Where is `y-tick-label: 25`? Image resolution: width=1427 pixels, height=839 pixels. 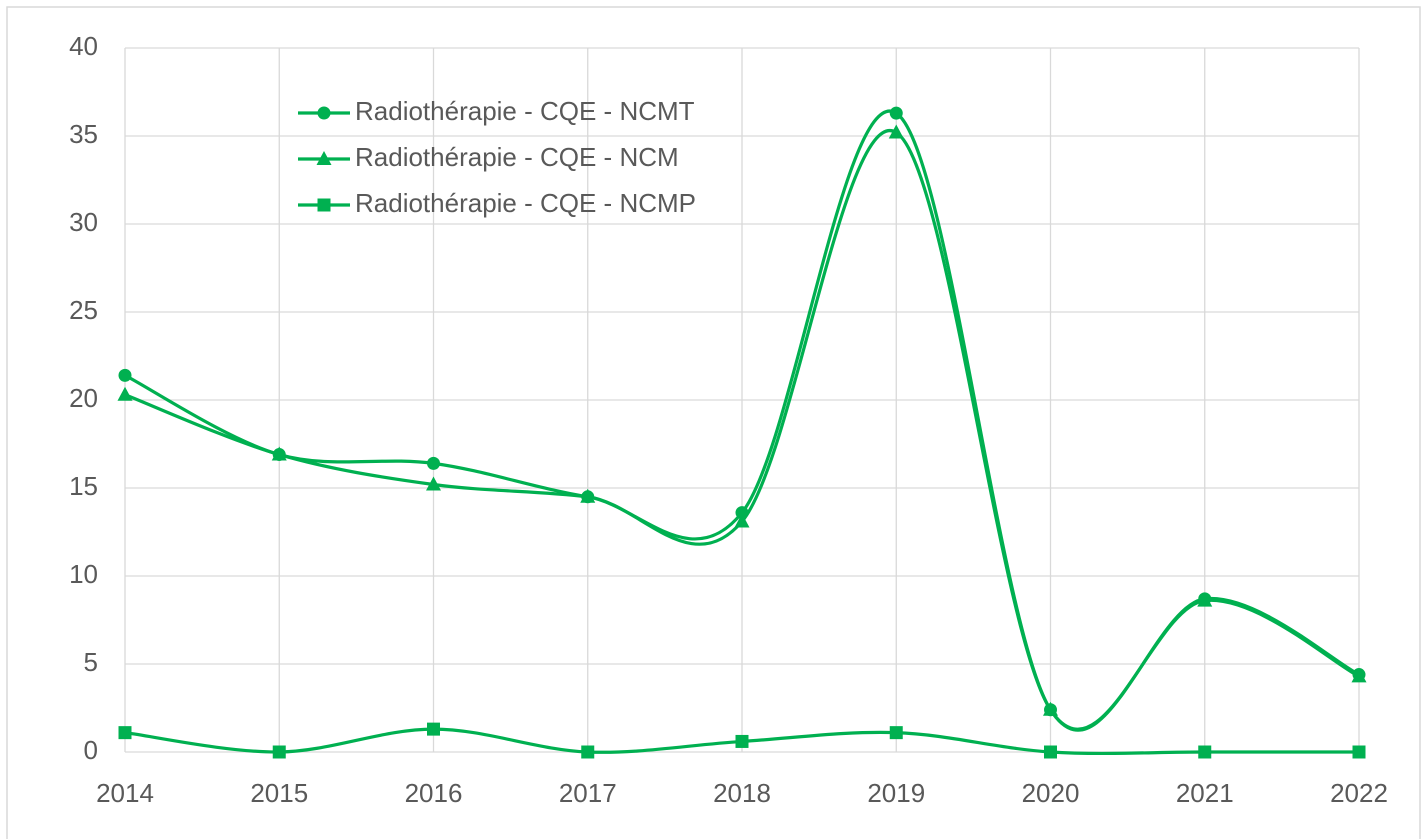 y-tick-label: 25 is located at coordinates (83, 310).